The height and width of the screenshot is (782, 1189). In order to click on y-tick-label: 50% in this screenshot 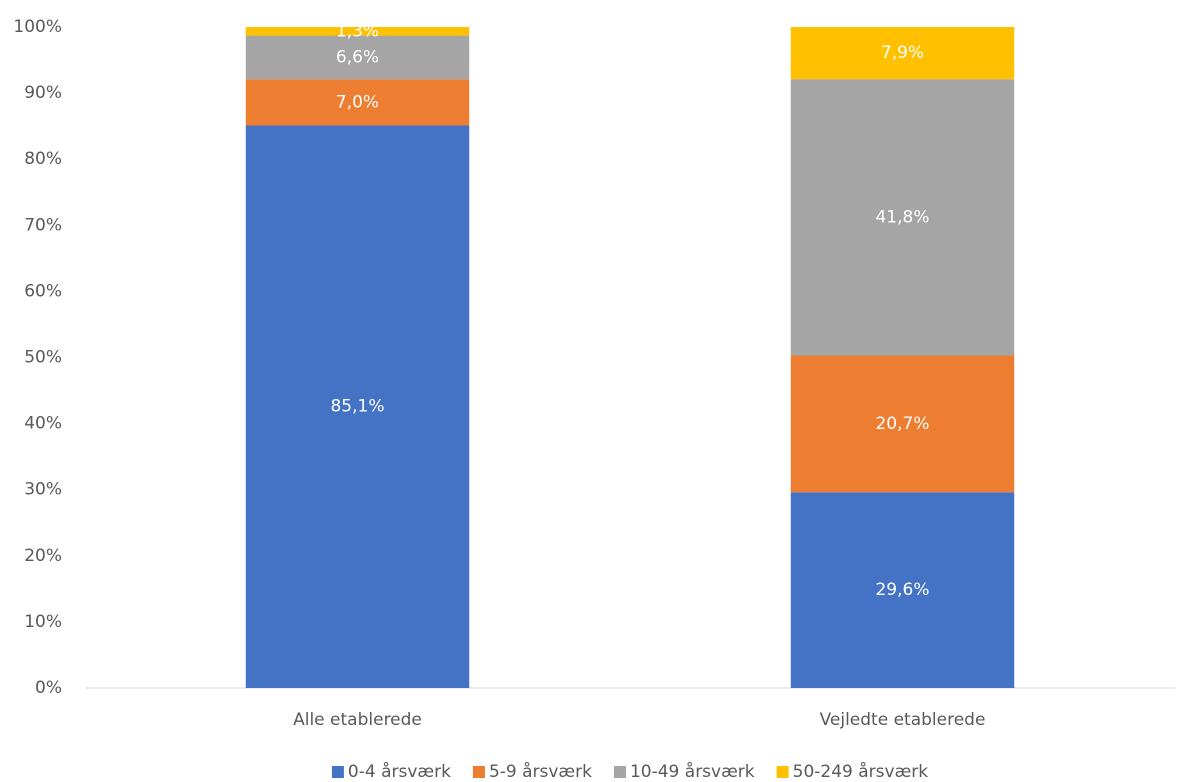, I will do `click(43, 358)`.